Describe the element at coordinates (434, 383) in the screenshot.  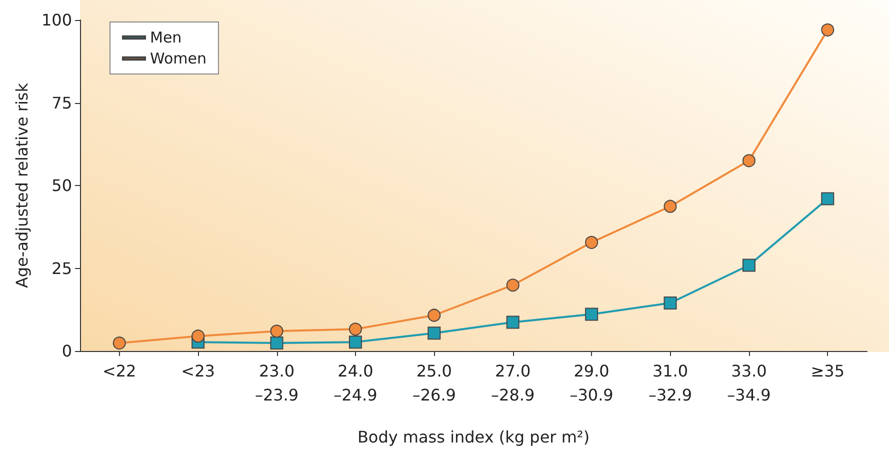
I see `x-tick-label: 25.0 –26.9` at that location.